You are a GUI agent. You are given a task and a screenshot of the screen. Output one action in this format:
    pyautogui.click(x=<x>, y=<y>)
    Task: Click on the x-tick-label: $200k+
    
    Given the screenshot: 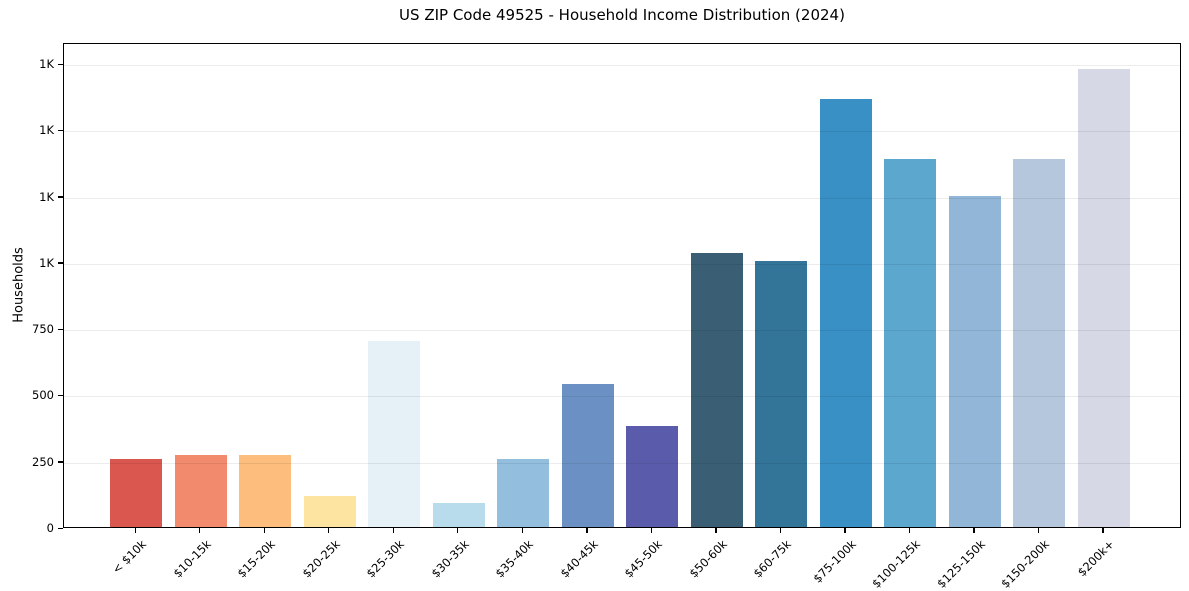 What is the action you would take?
    pyautogui.click(x=1095, y=558)
    